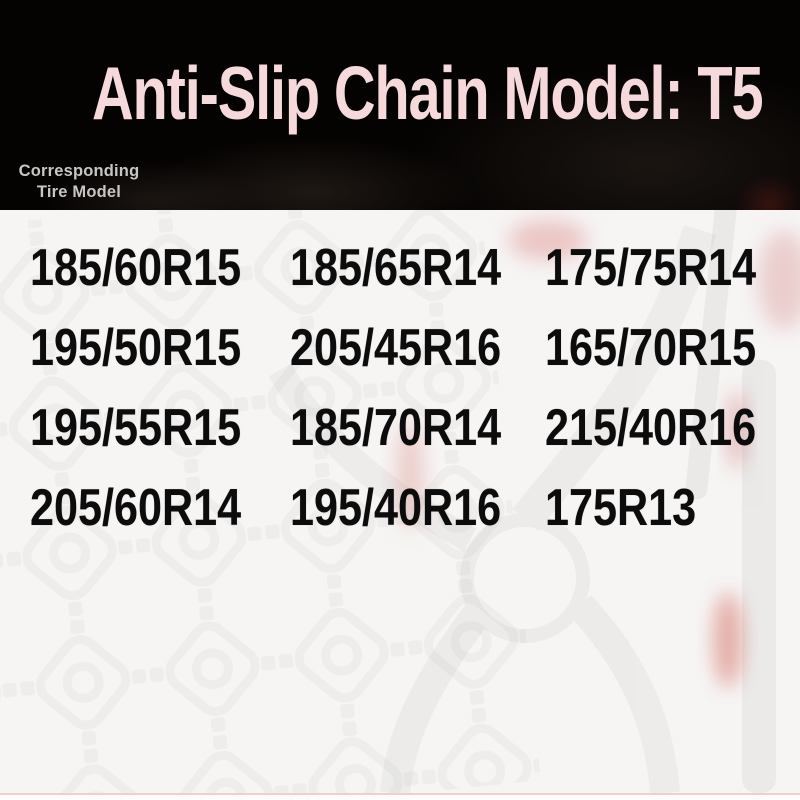 This screenshot has width=800, height=800. Describe the element at coordinates (79, 170) in the screenshot. I see `caption-line-1: Corresponding` at that location.